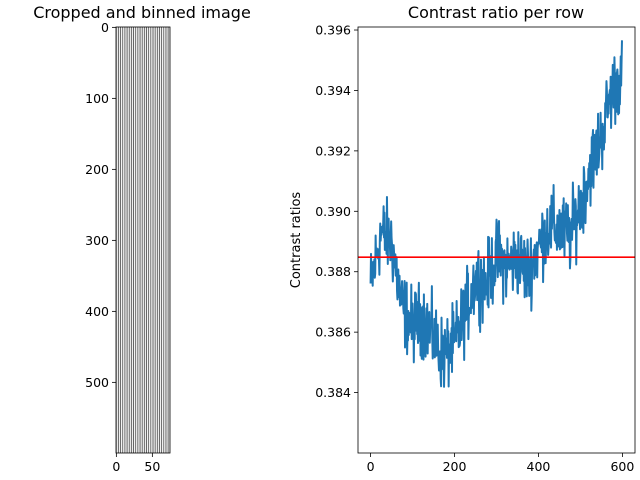 The height and width of the screenshot is (480, 640). I want to click on image-y-tick-label: 100, so click(97, 98).